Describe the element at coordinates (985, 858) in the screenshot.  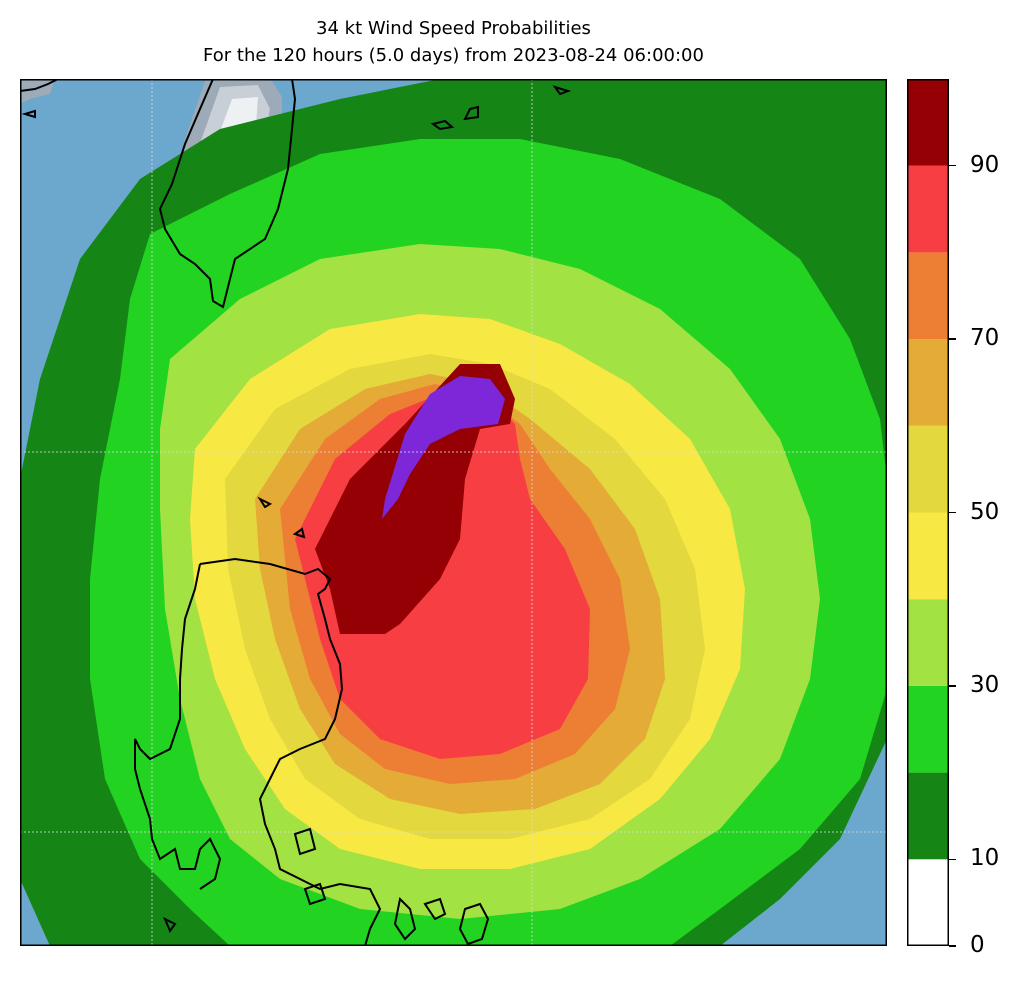
I see `colorbar-tick-label: 10` at that location.